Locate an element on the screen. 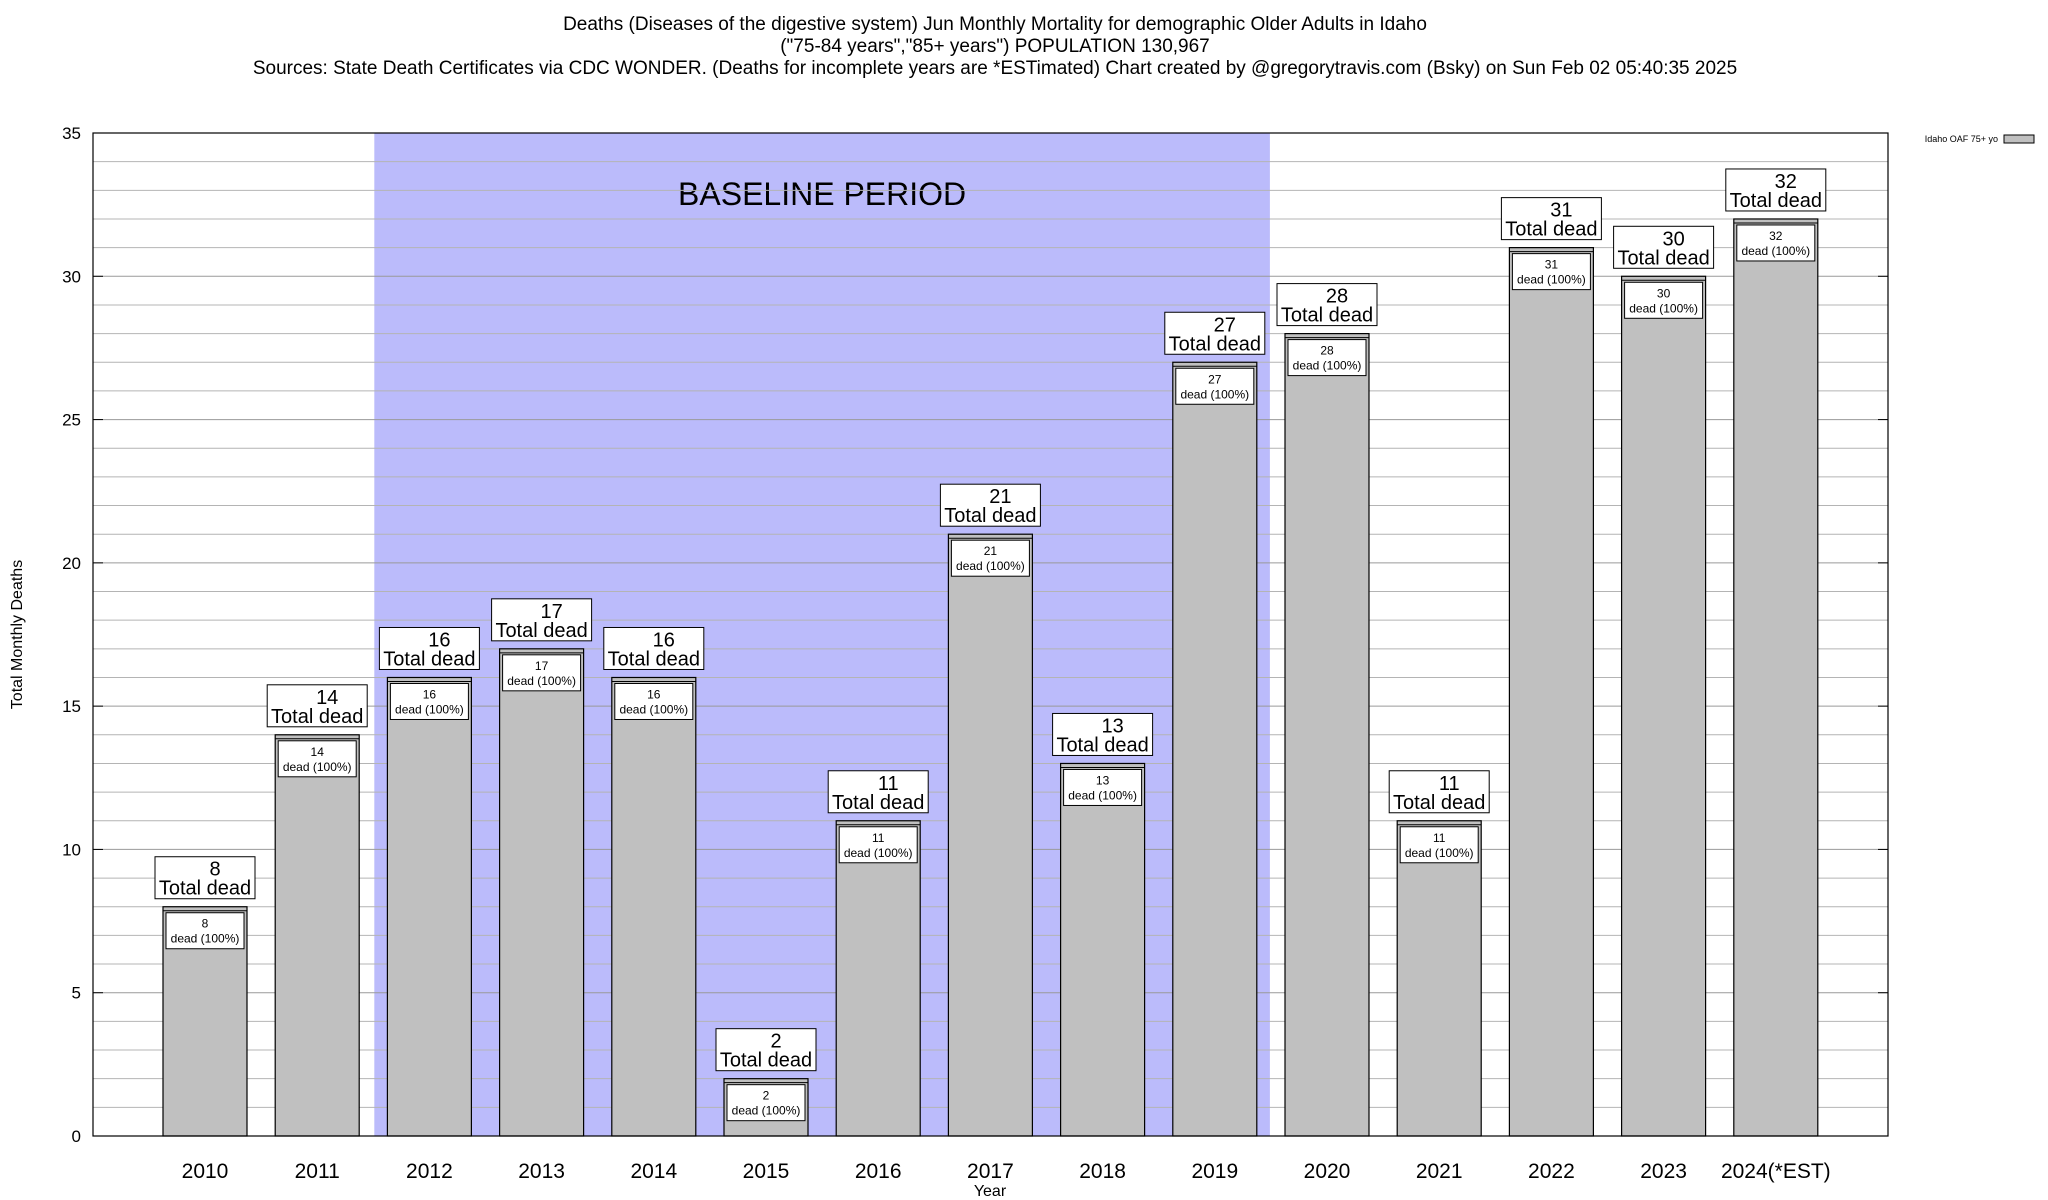 The image size is (2048, 1200). inner-value-label: 21 is located at coordinates (991, 551).